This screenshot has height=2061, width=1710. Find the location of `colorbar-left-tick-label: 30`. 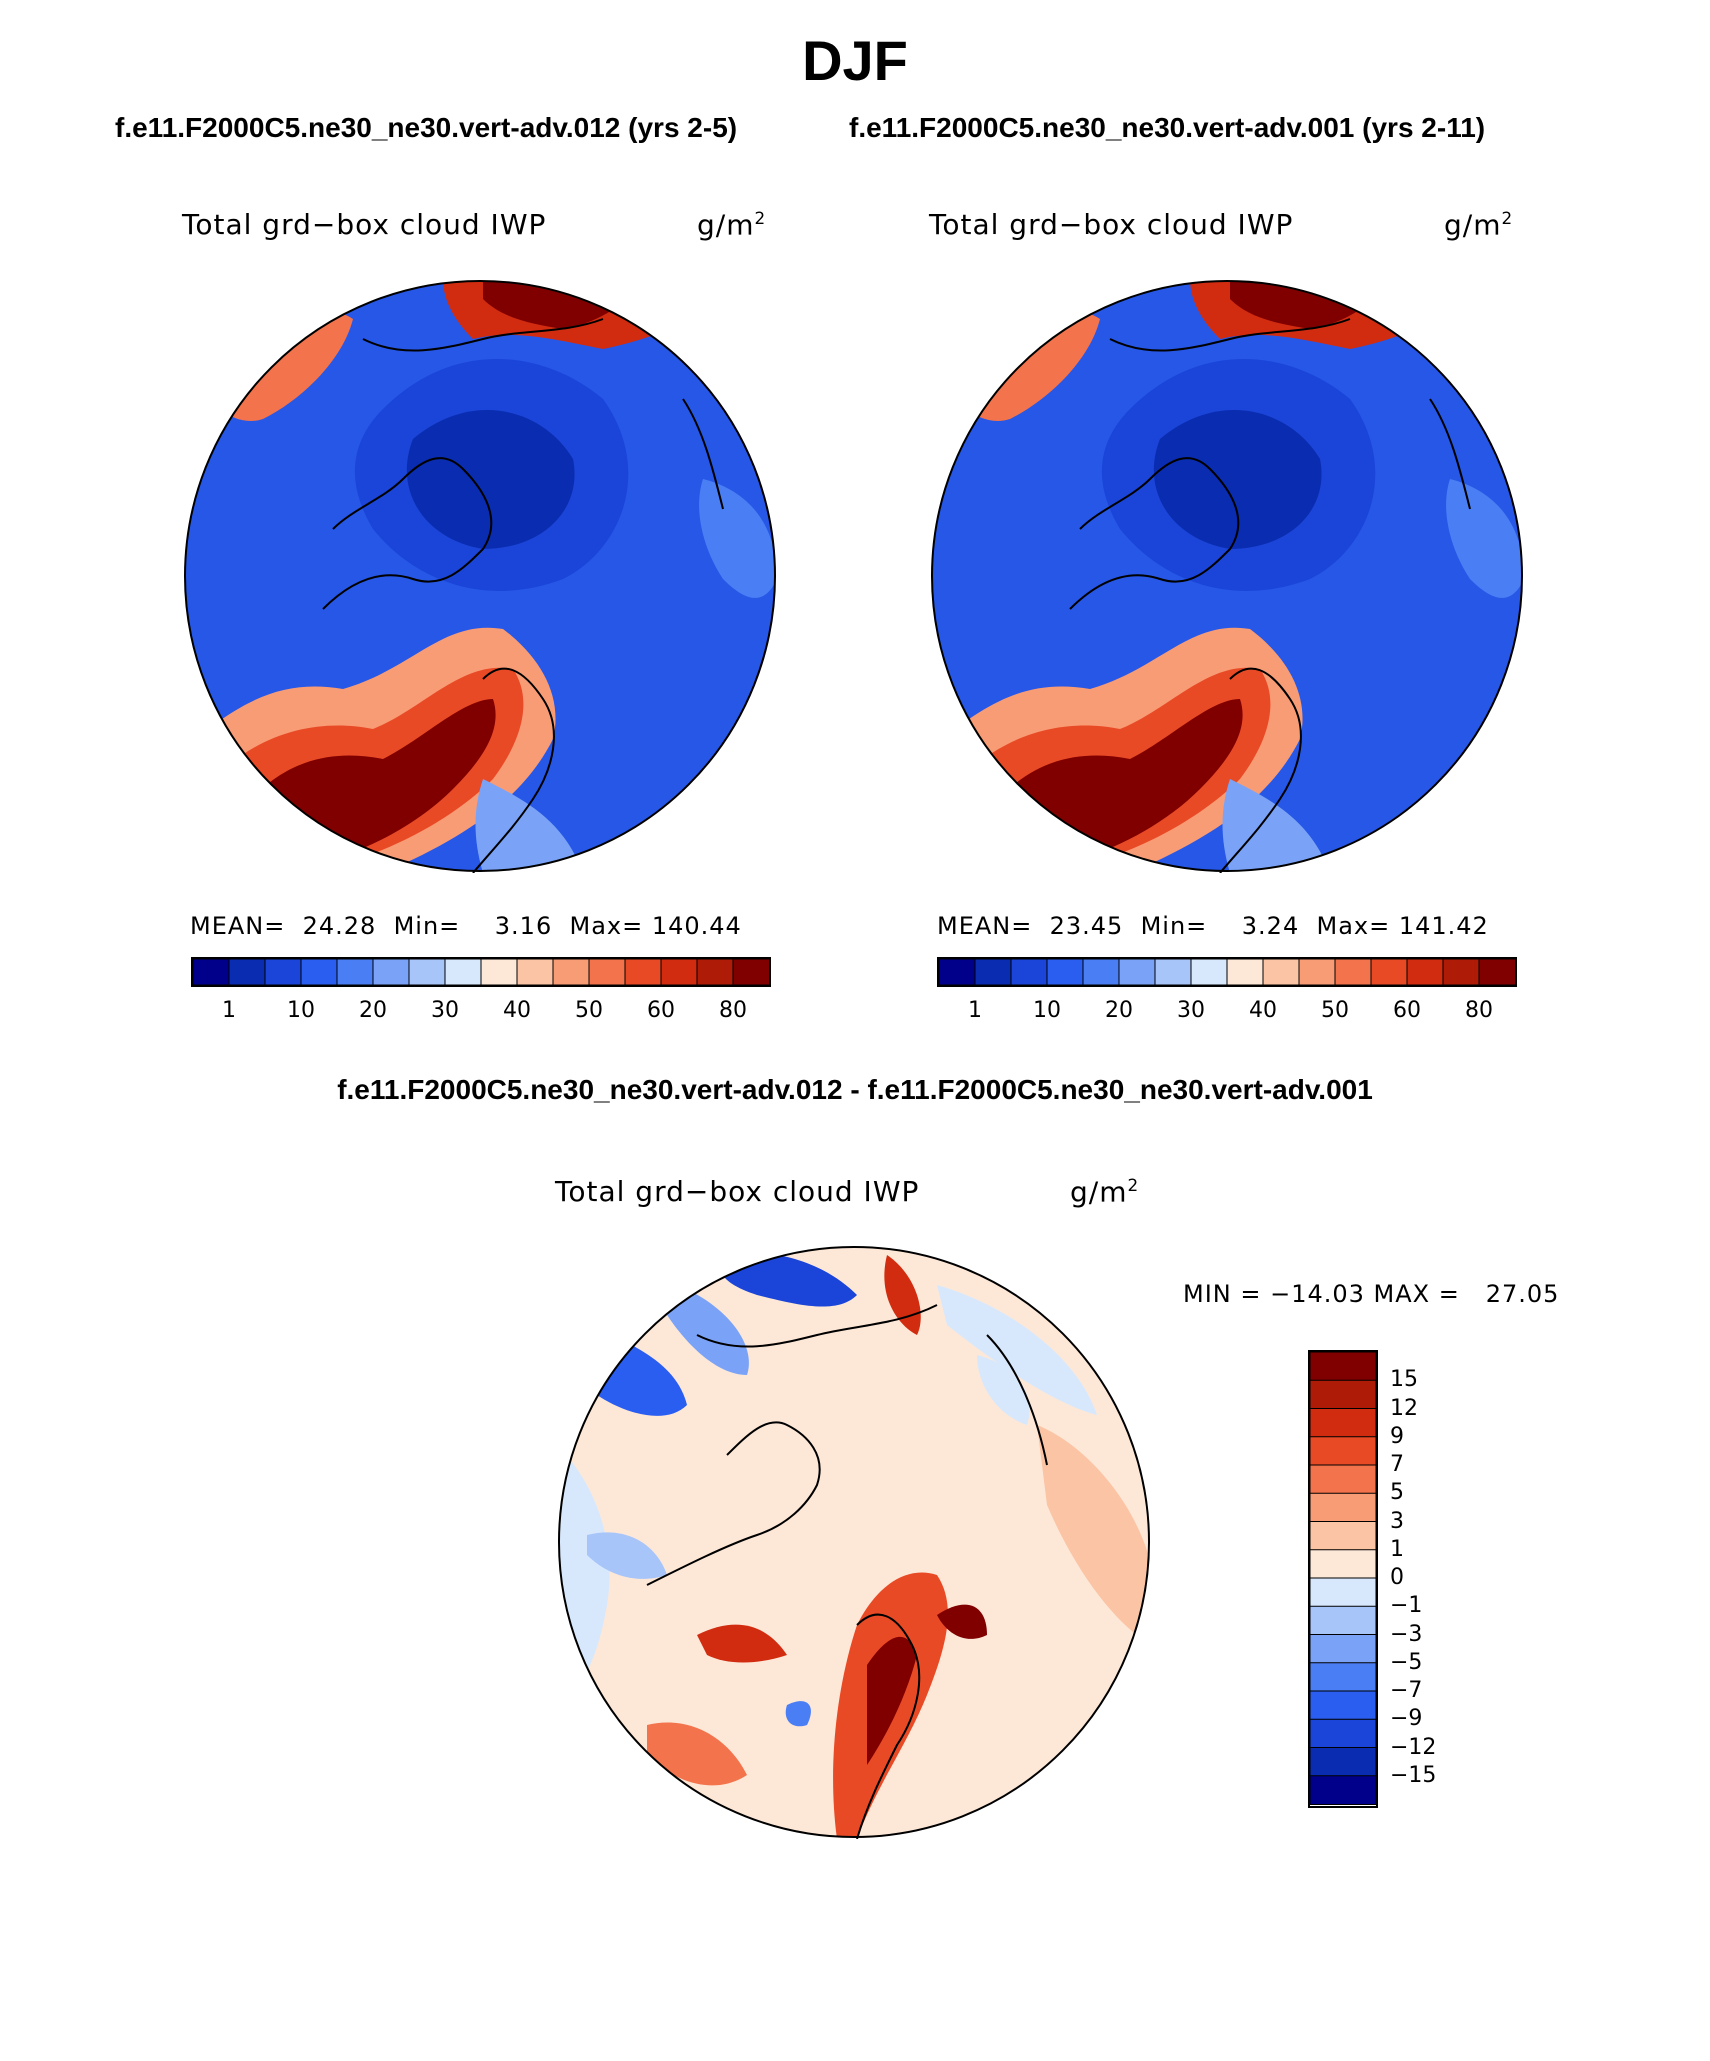

colorbar-left-tick-label: 30 is located at coordinates (445, 1010).